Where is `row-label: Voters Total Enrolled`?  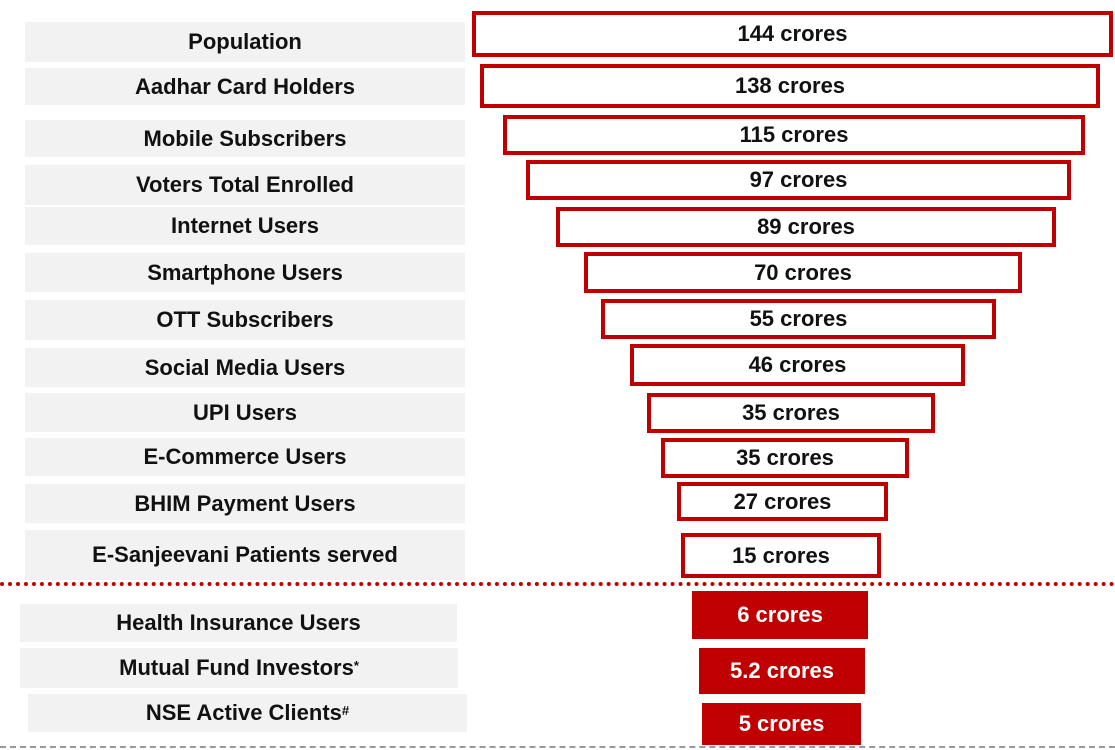 row-label: Voters Total Enrolled is located at coordinates (245, 185).